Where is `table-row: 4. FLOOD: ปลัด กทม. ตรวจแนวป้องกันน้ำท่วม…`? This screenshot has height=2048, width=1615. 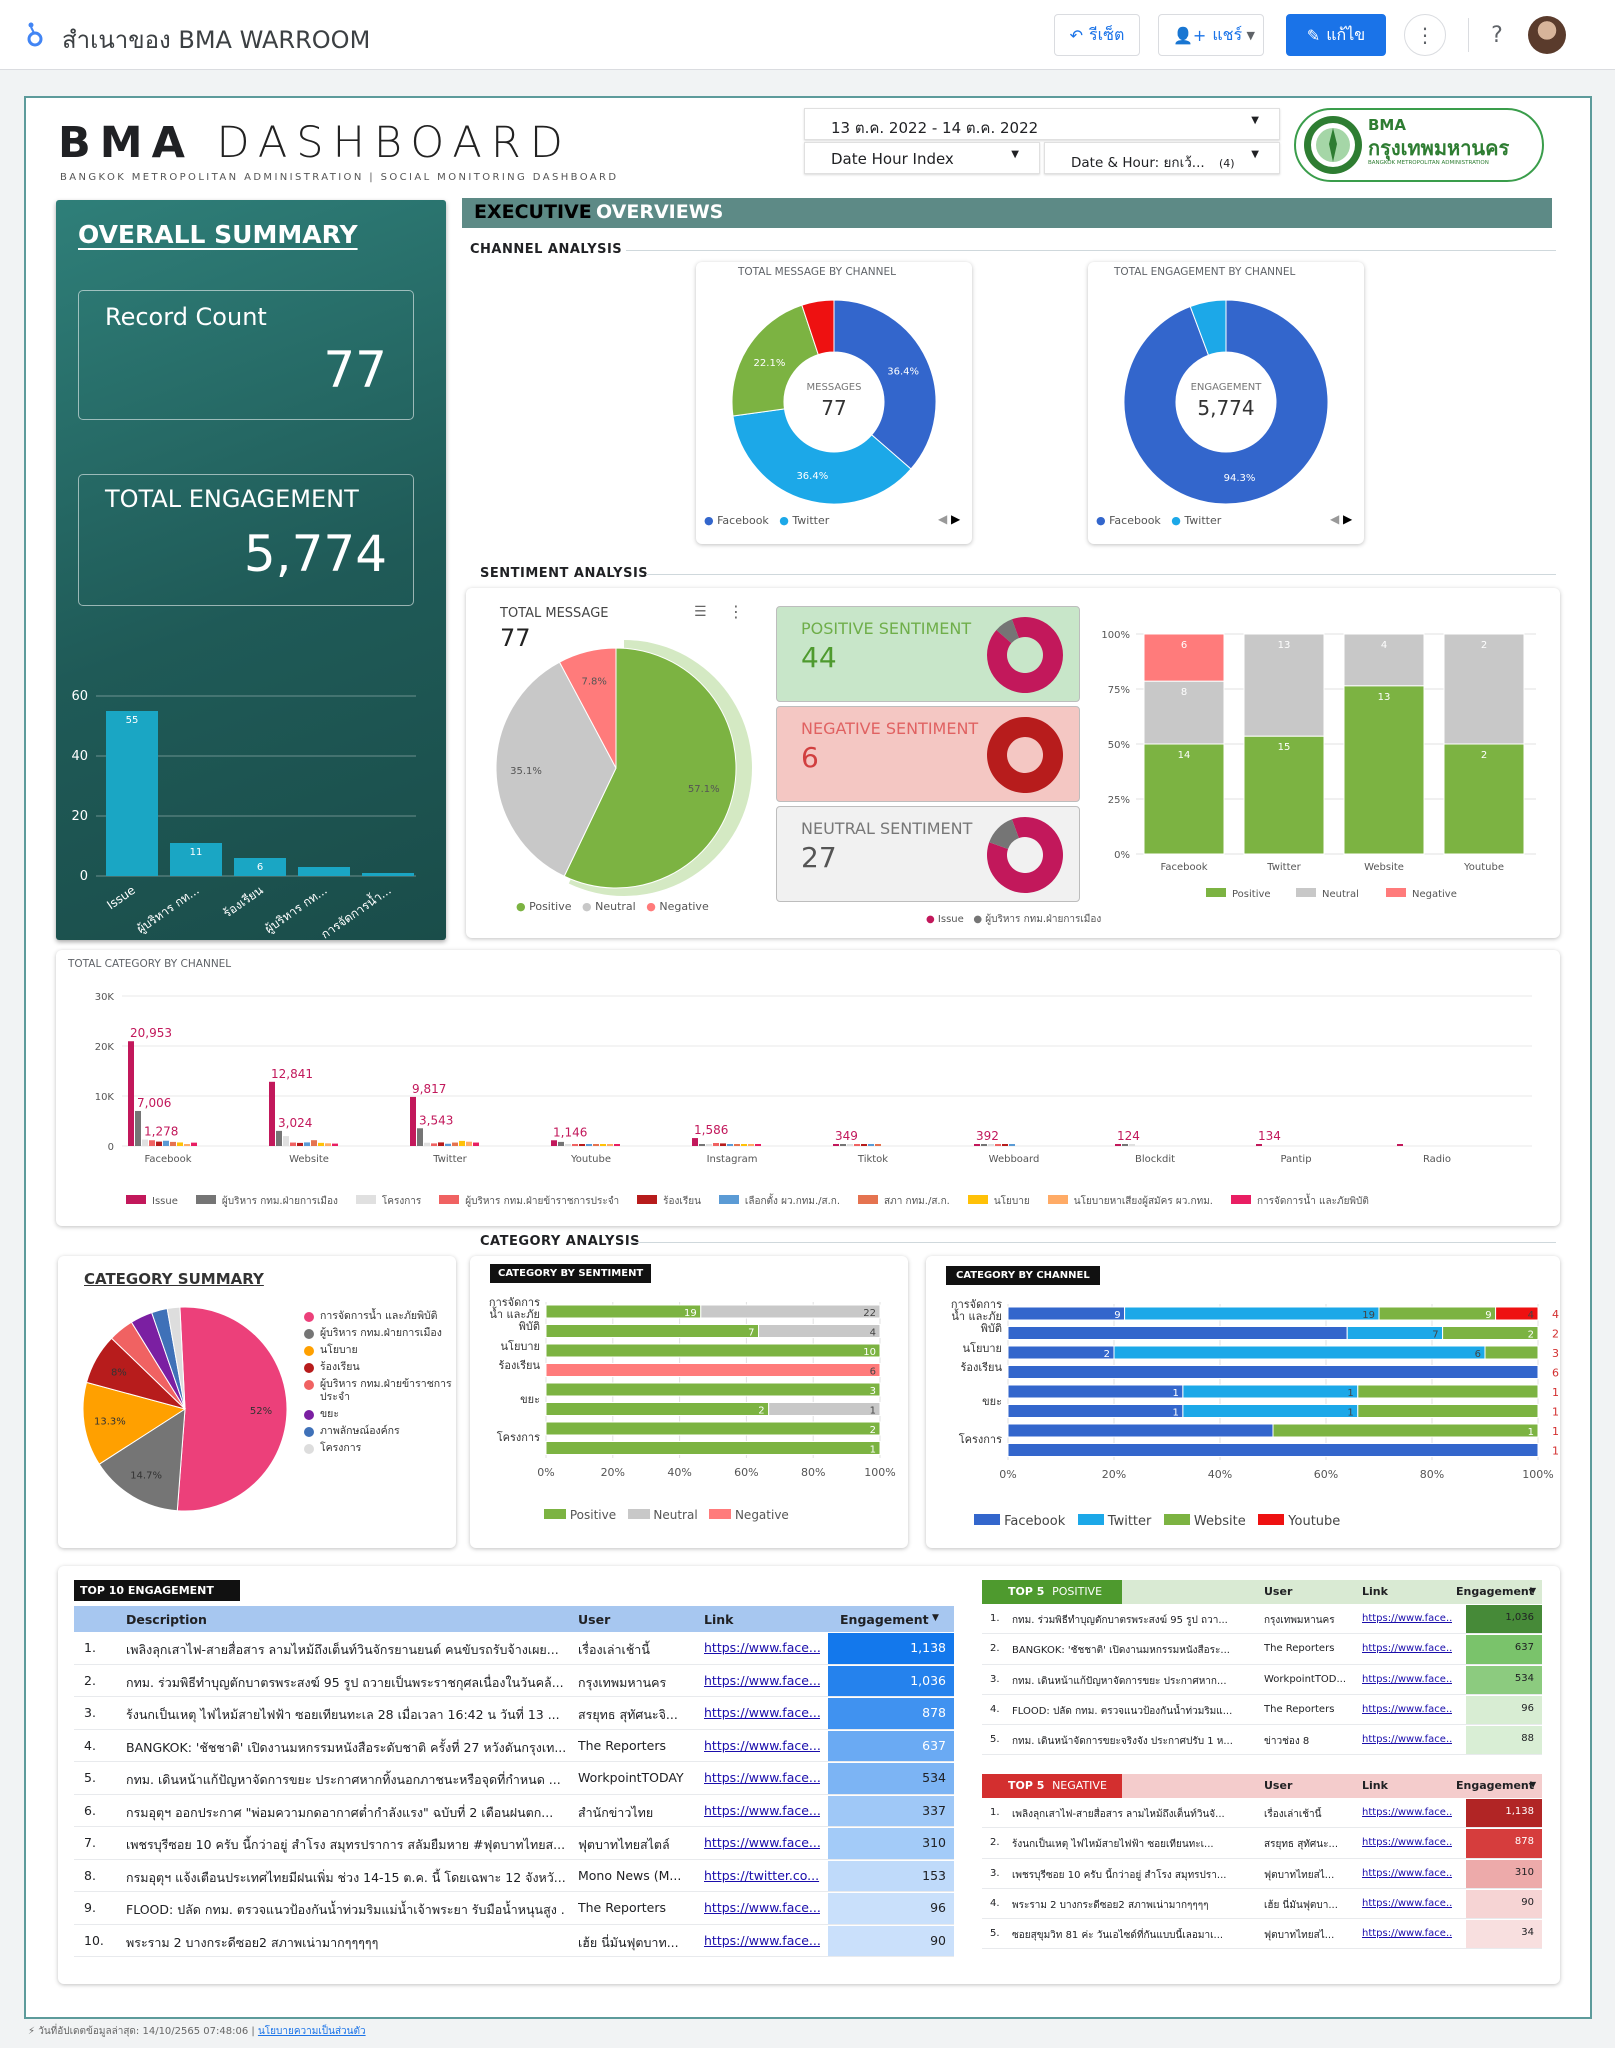
table-row: 4. FLOOD: ปลัด กทม. ตรวจแนวป้องกันน้ำท่วม… is located at coordinates (1262, 1710).